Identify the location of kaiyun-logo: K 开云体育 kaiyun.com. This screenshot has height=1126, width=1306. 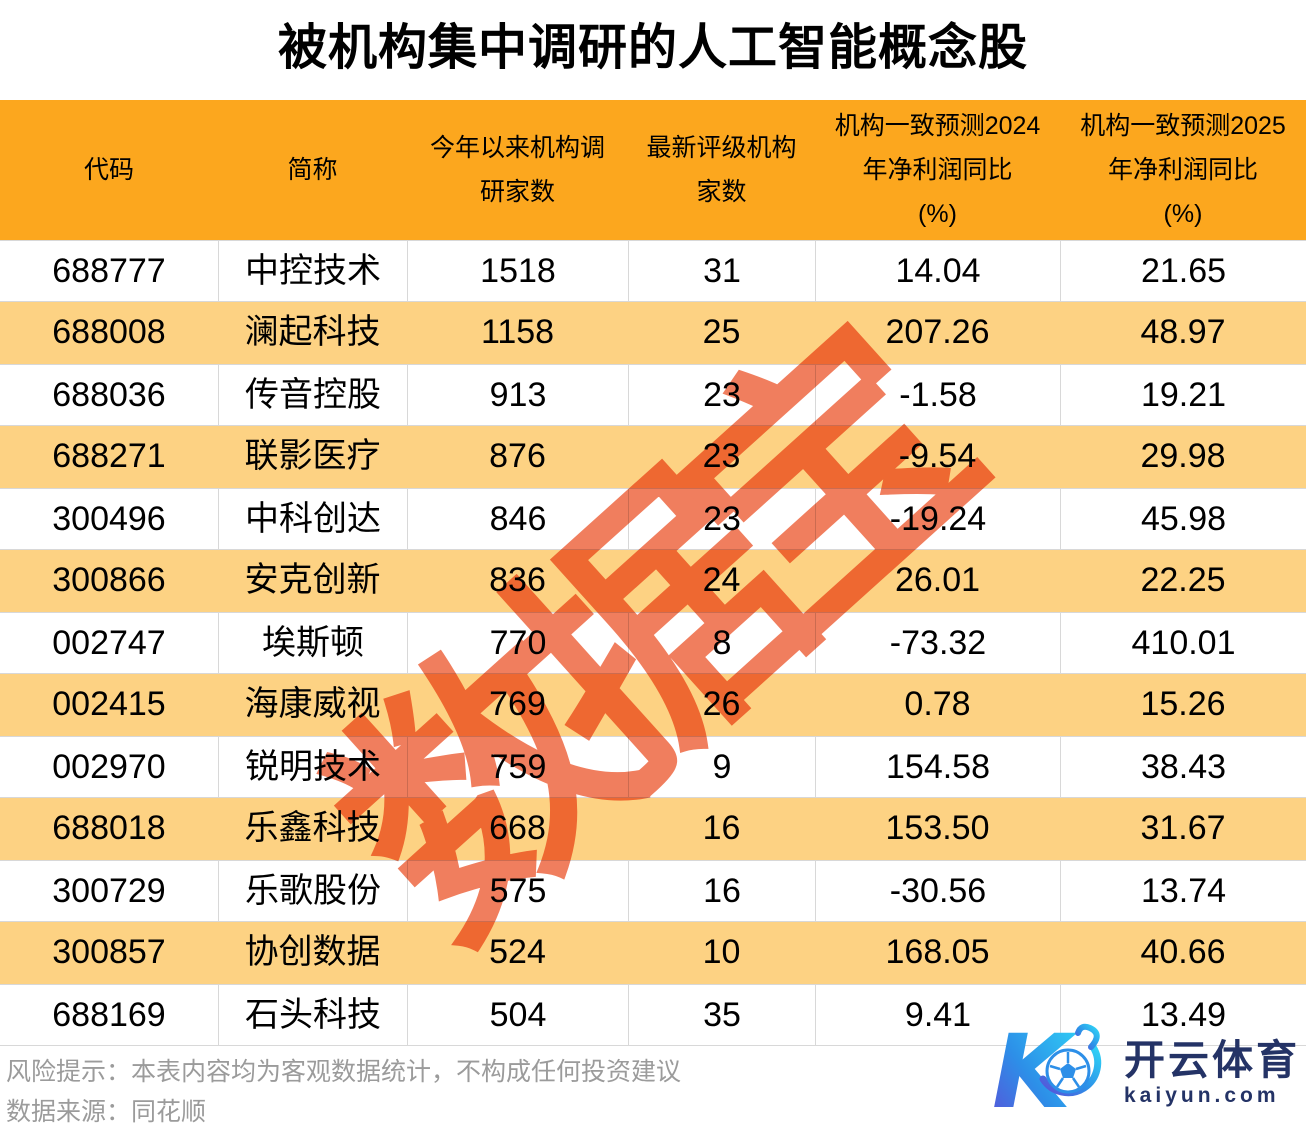
(1146, 1069).